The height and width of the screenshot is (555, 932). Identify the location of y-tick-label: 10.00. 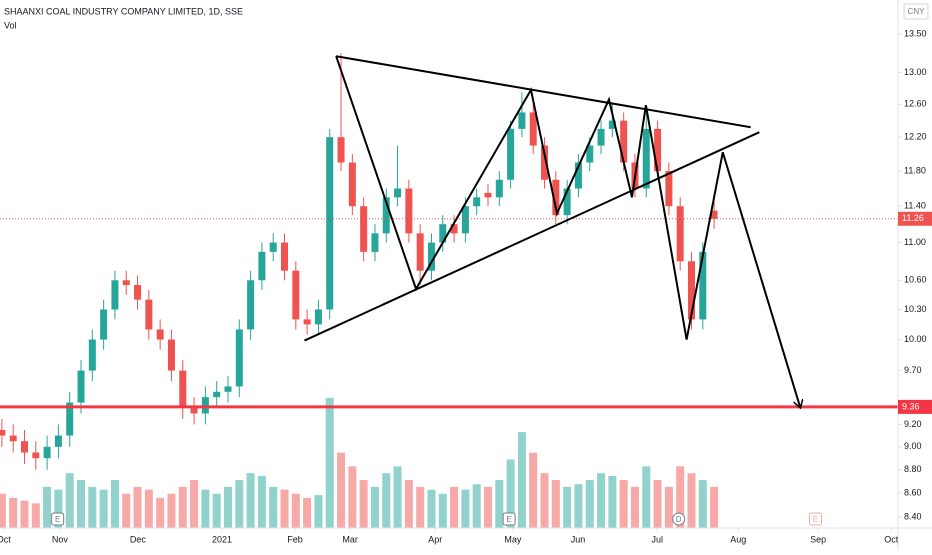
(915, 339).